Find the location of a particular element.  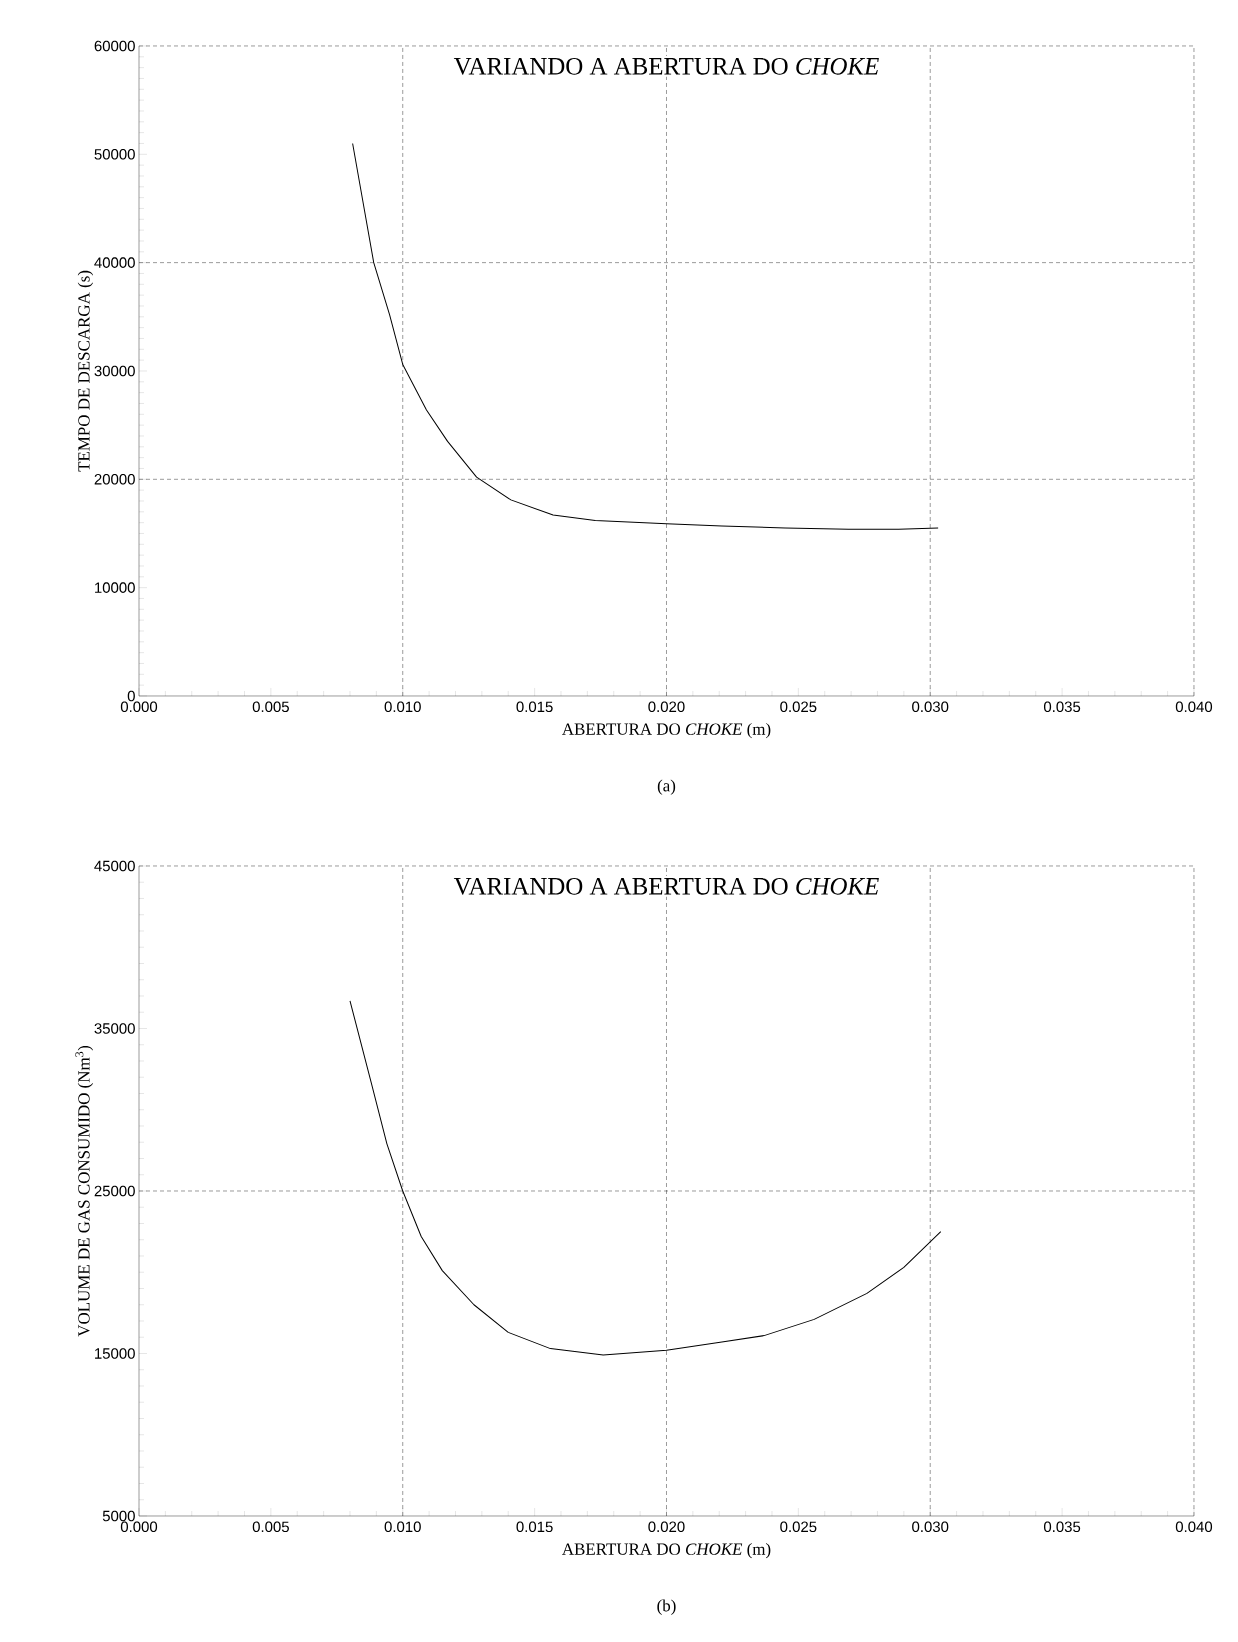

y-tick-label: 5000 is located at coordinates (118, 1516).